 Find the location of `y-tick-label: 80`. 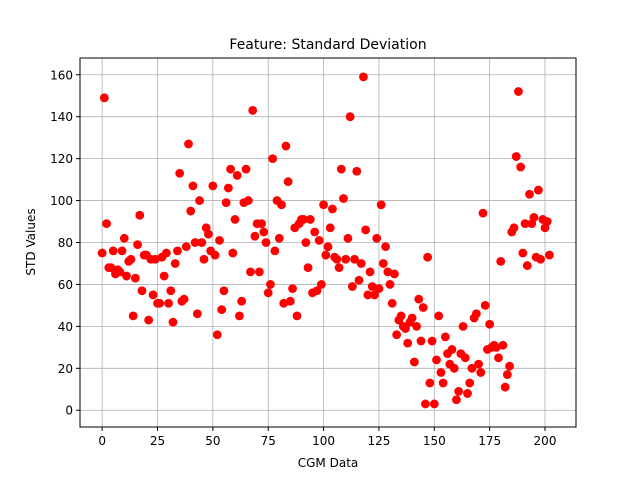

y-tick-label: 80 is located at coordinates (65, 243).